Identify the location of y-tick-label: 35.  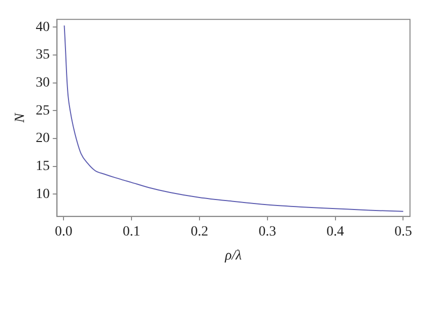
(43, 55).